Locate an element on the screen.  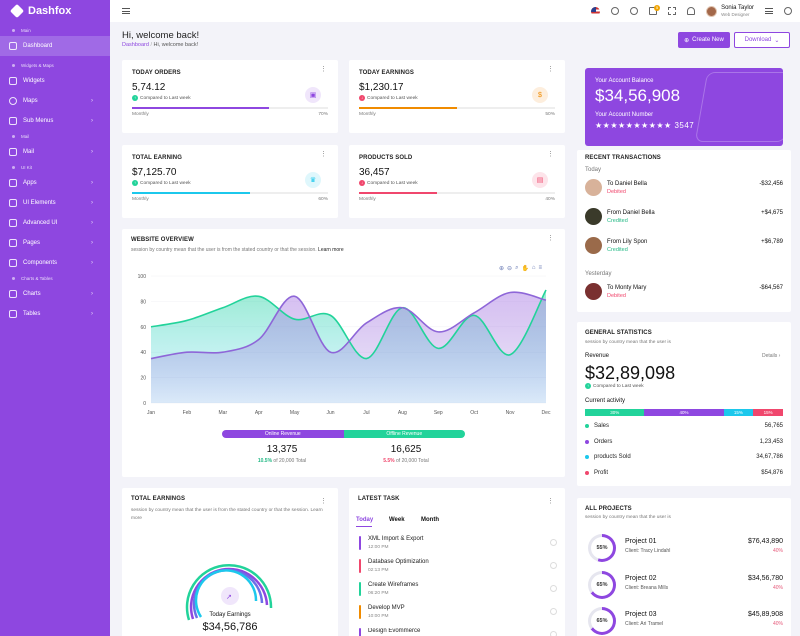
task-item: Database Optimization 02:13 PM is located at coordinates (458, 569).